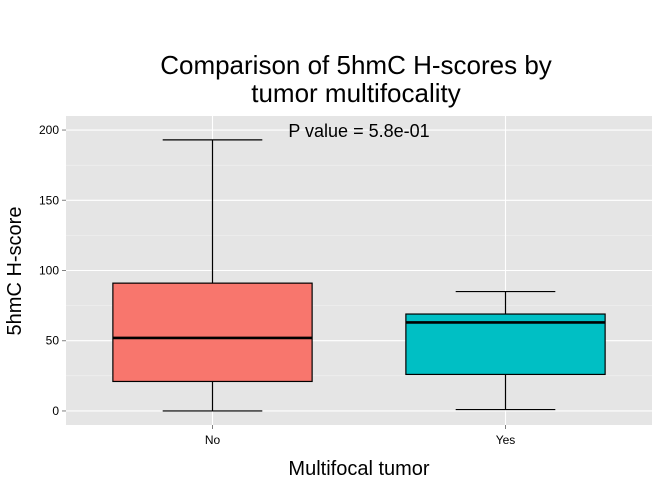 The width and height of the screenshot is (672, 480). Describe the element at coordinates (358, 469) in the screenshot. I see `x-axis-title: Multifocal tumor` at that location.